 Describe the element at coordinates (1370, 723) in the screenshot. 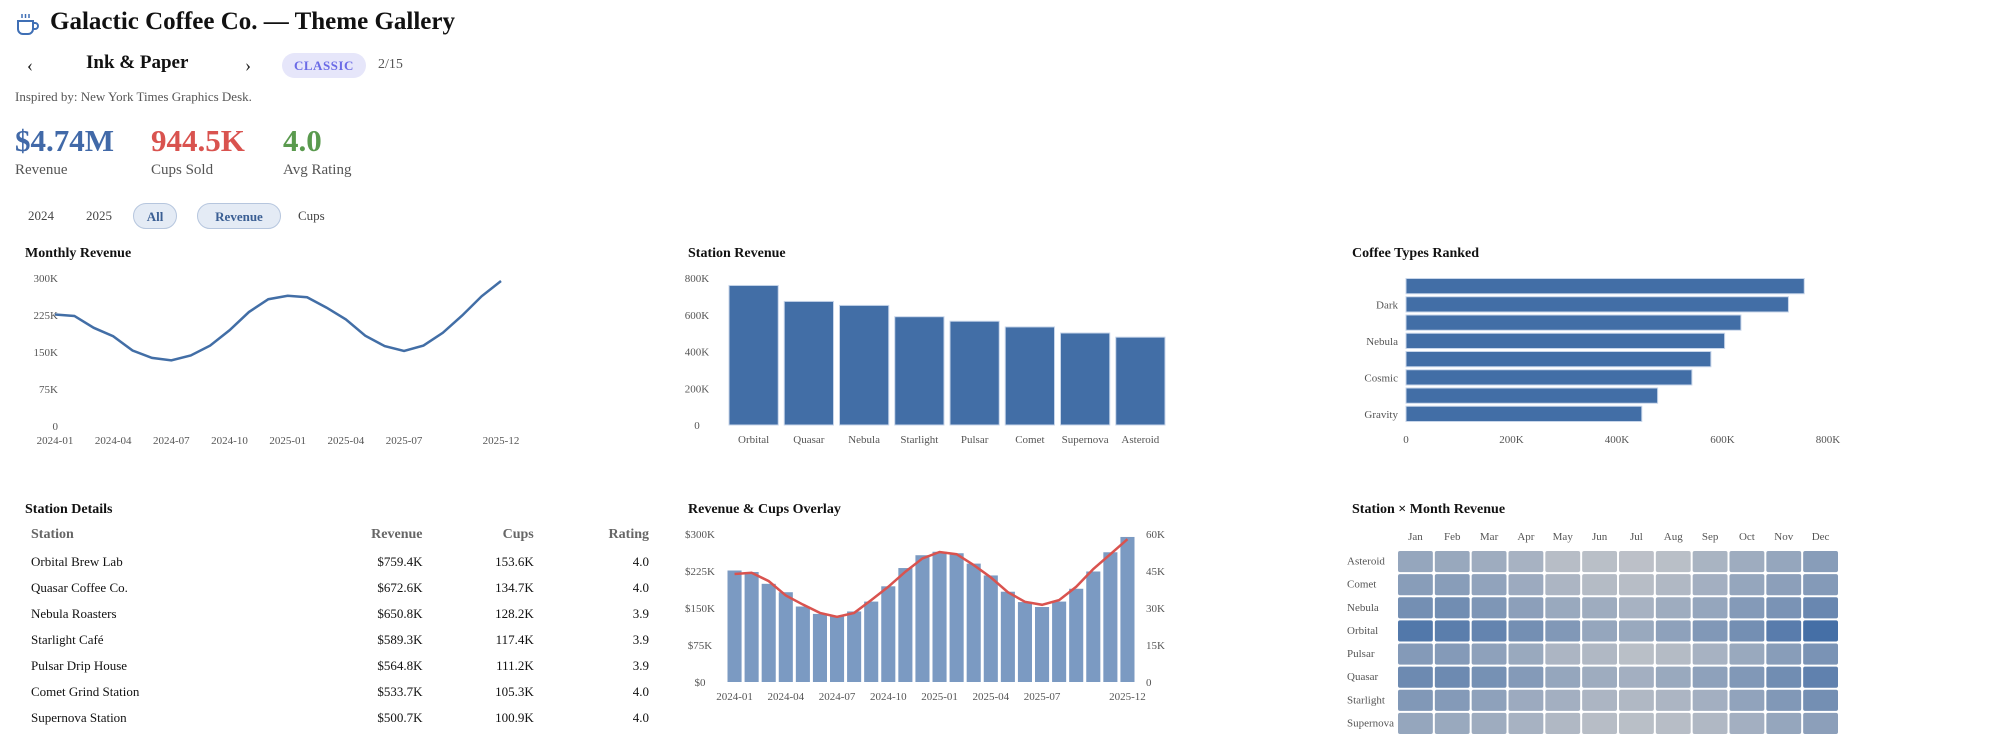

I see `row-label: Supernova` at that location.